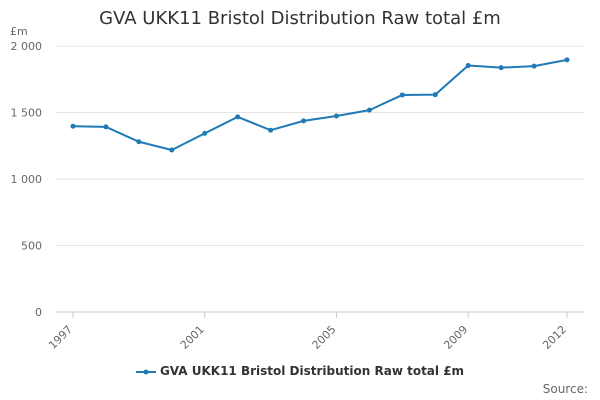 Image resolution: width=600 pixels, height=400 pixels. Describe the element at coordinates (31, 246) in the screenshot. I see `y-tick-label: 500` at that location.